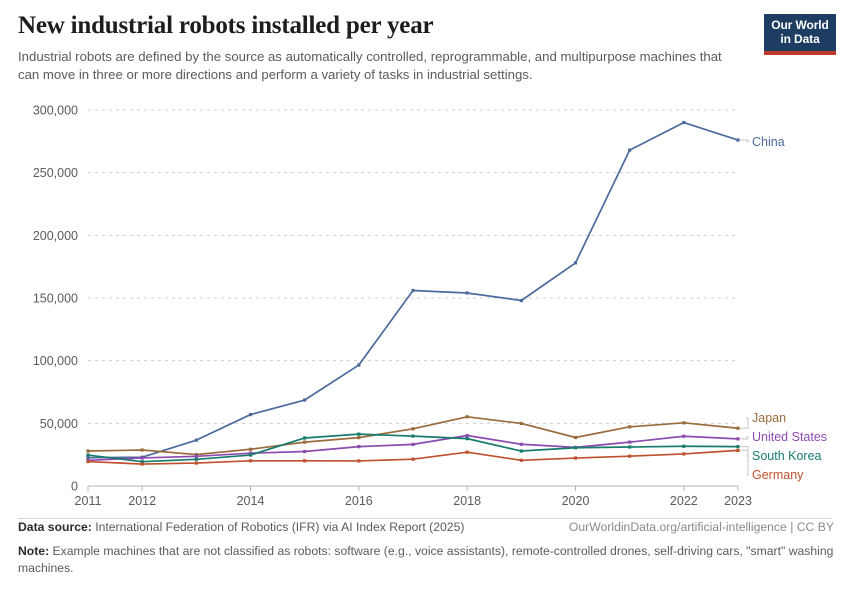 This screenshot has height=600, width=850. I want to click on x-axis-tick-label: 2023, so click(738, 501).